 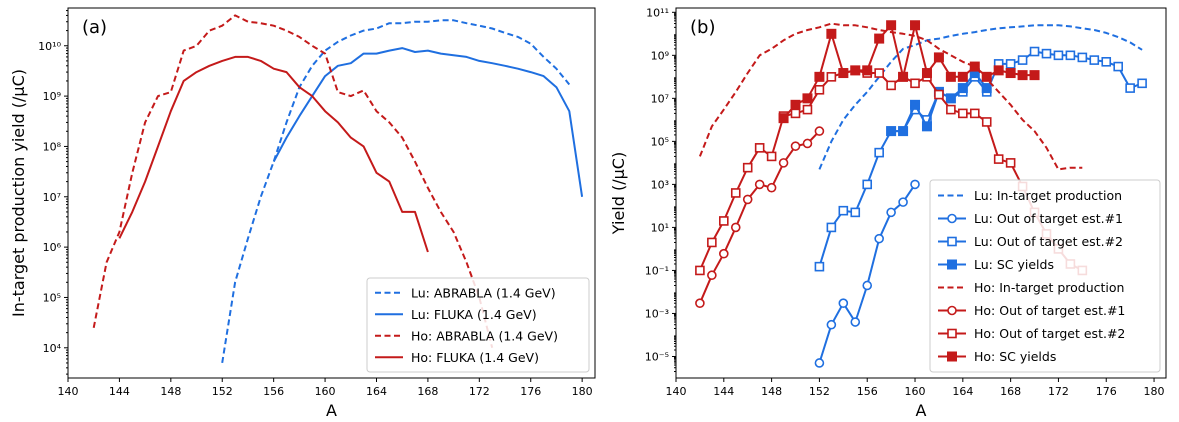 I want to click on y-tick-label: 10¹, so click(x=660, y=227).